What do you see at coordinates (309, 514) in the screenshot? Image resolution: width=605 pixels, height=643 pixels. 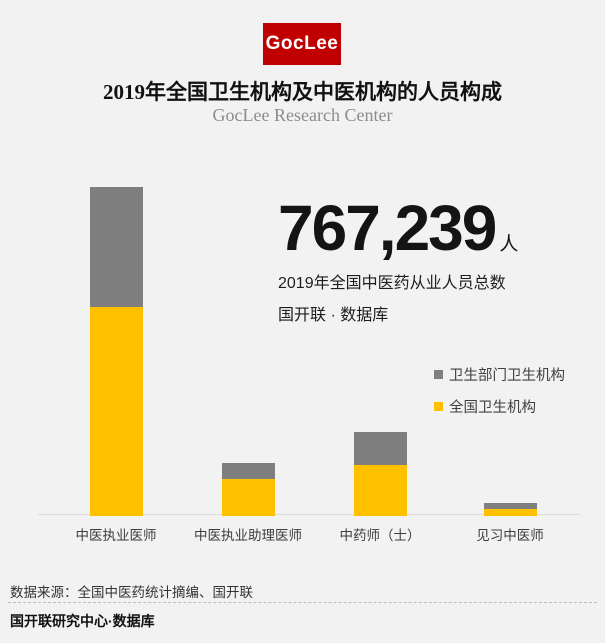 I see `x-axis-line` at bounding box center [309, 514].